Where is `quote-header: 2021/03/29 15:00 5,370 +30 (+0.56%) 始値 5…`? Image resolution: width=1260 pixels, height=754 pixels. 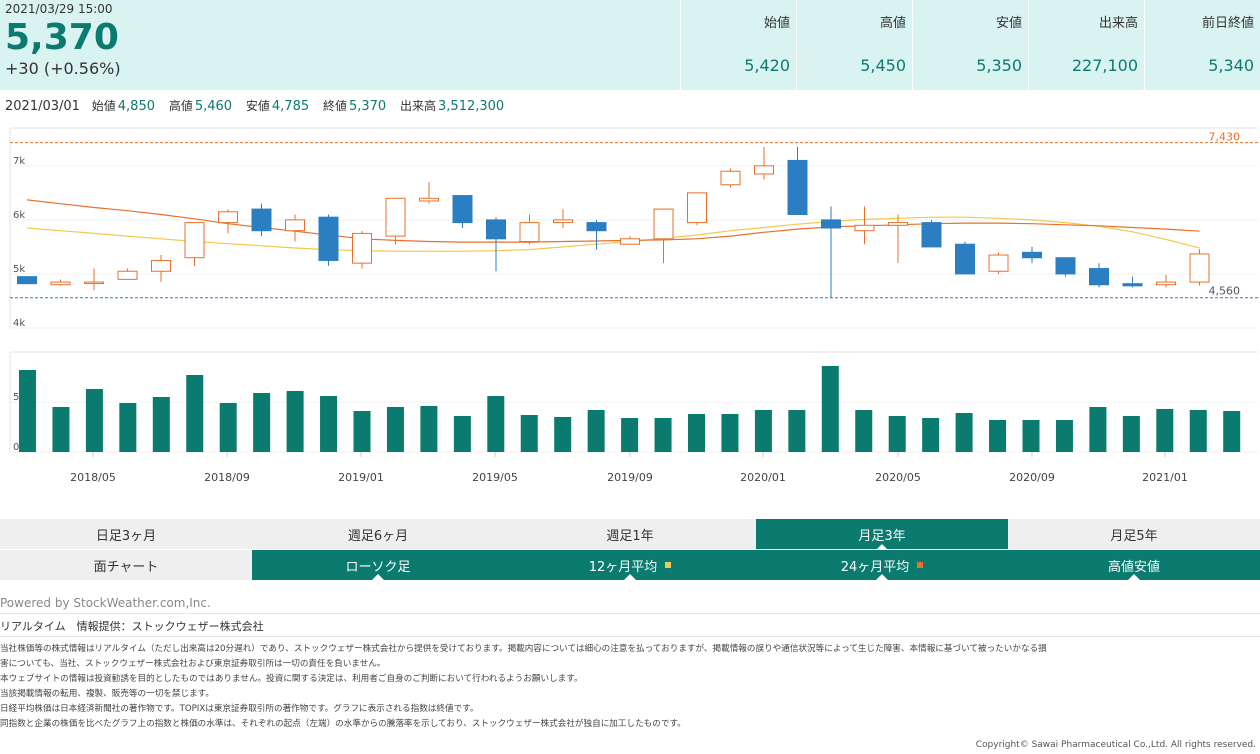
quote-header: 2021/03/29 15:00 5,370 +30 (+0.56%) 始値 5… is located at coordinates (630, 45).